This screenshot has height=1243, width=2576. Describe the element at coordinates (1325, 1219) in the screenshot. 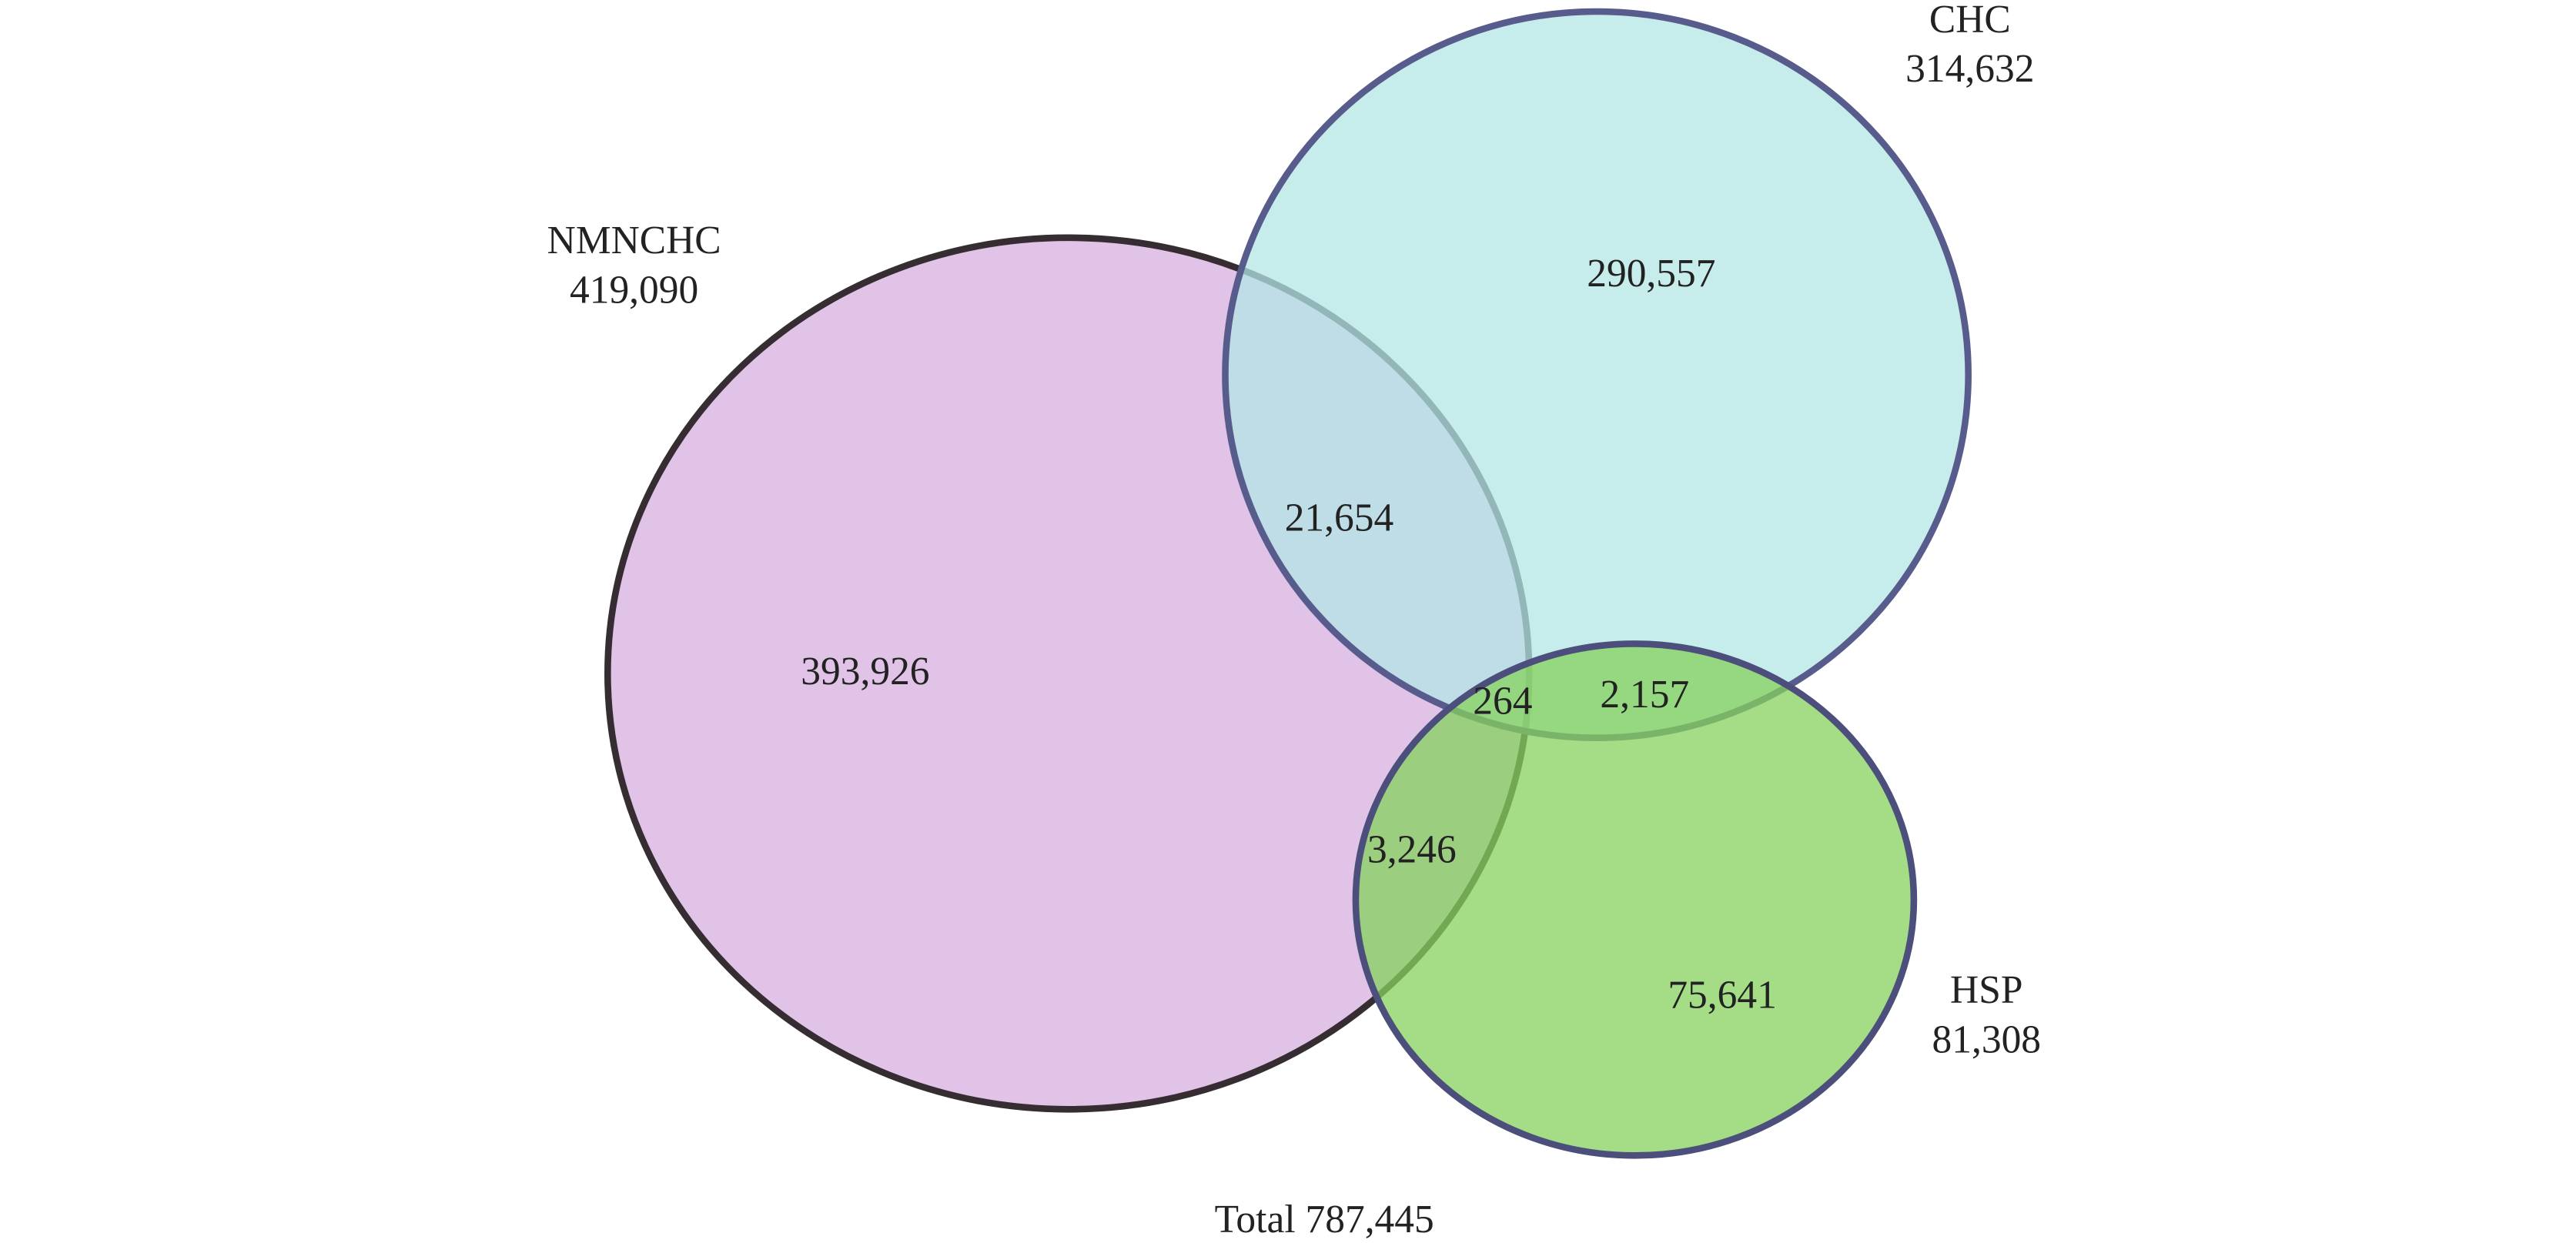

I see `total-label: Total 787,445` at that location.